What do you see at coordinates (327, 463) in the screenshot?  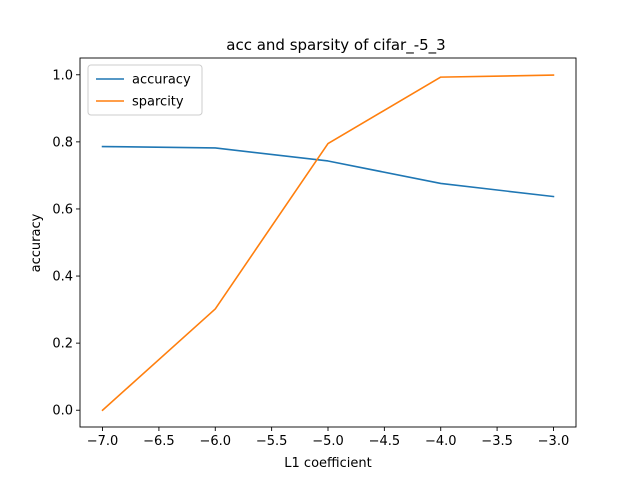 I see `x-axis-label: L1 coefficient` at bounding box center [327, 463].